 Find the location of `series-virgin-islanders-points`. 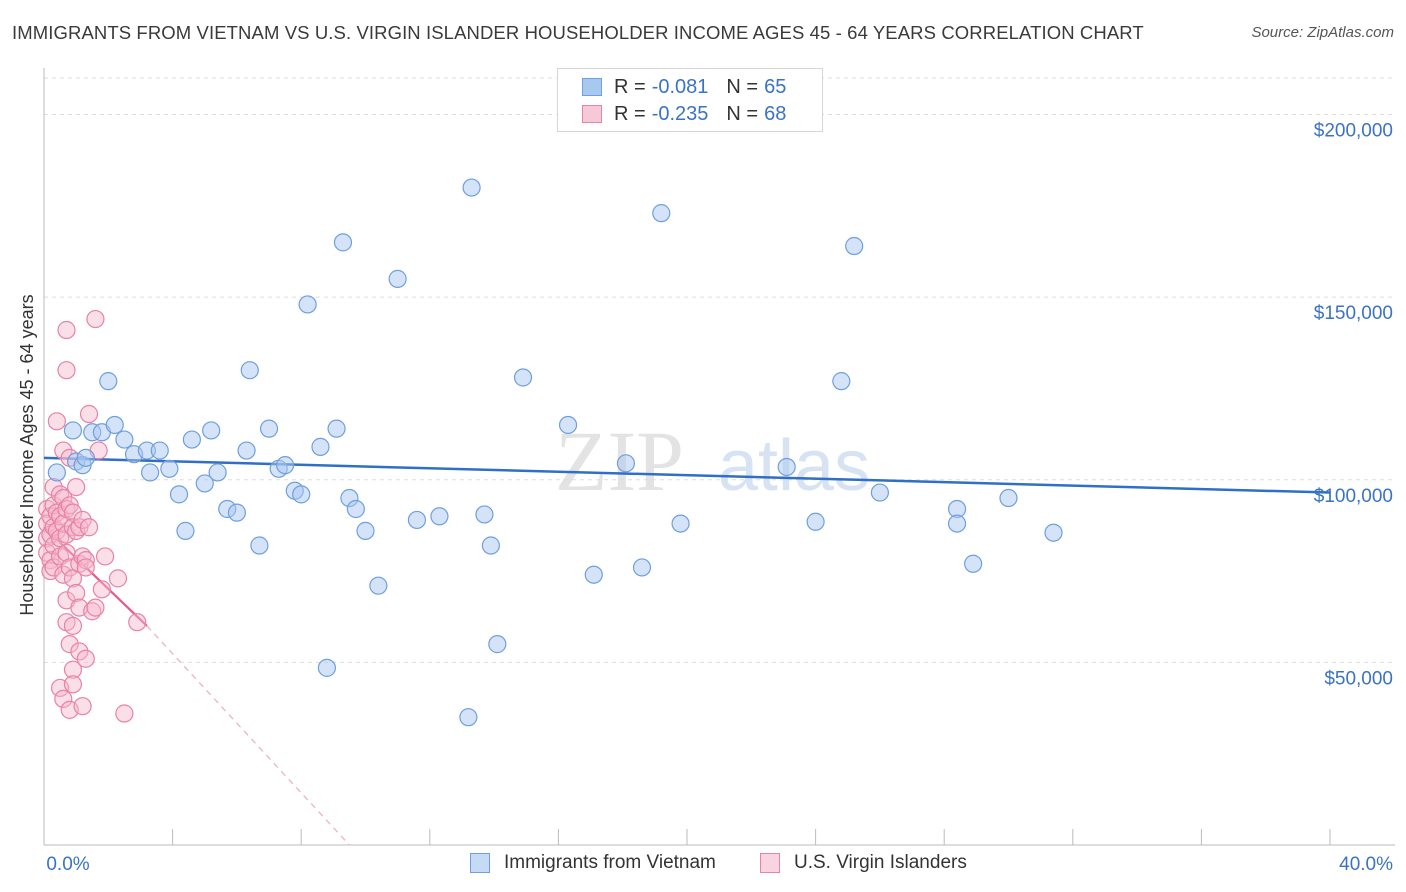

series-virgin-islanders-points is located at coordinates (92, 516).